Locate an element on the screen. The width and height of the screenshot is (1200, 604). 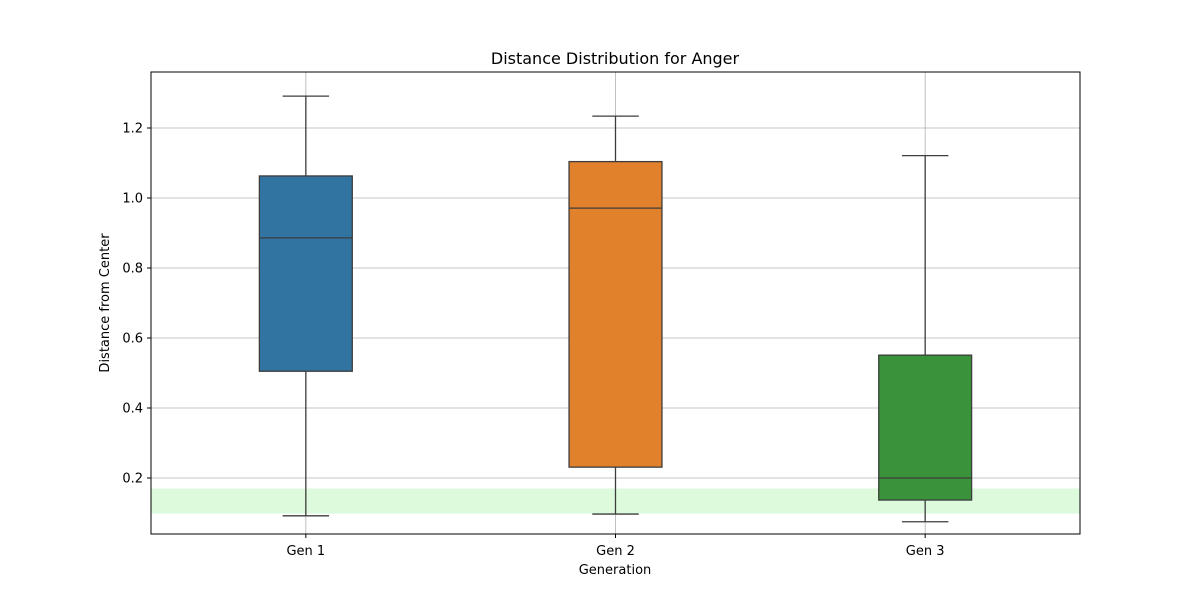
y-tick-label-1: 0.4 is located at coordinates (132, 409).